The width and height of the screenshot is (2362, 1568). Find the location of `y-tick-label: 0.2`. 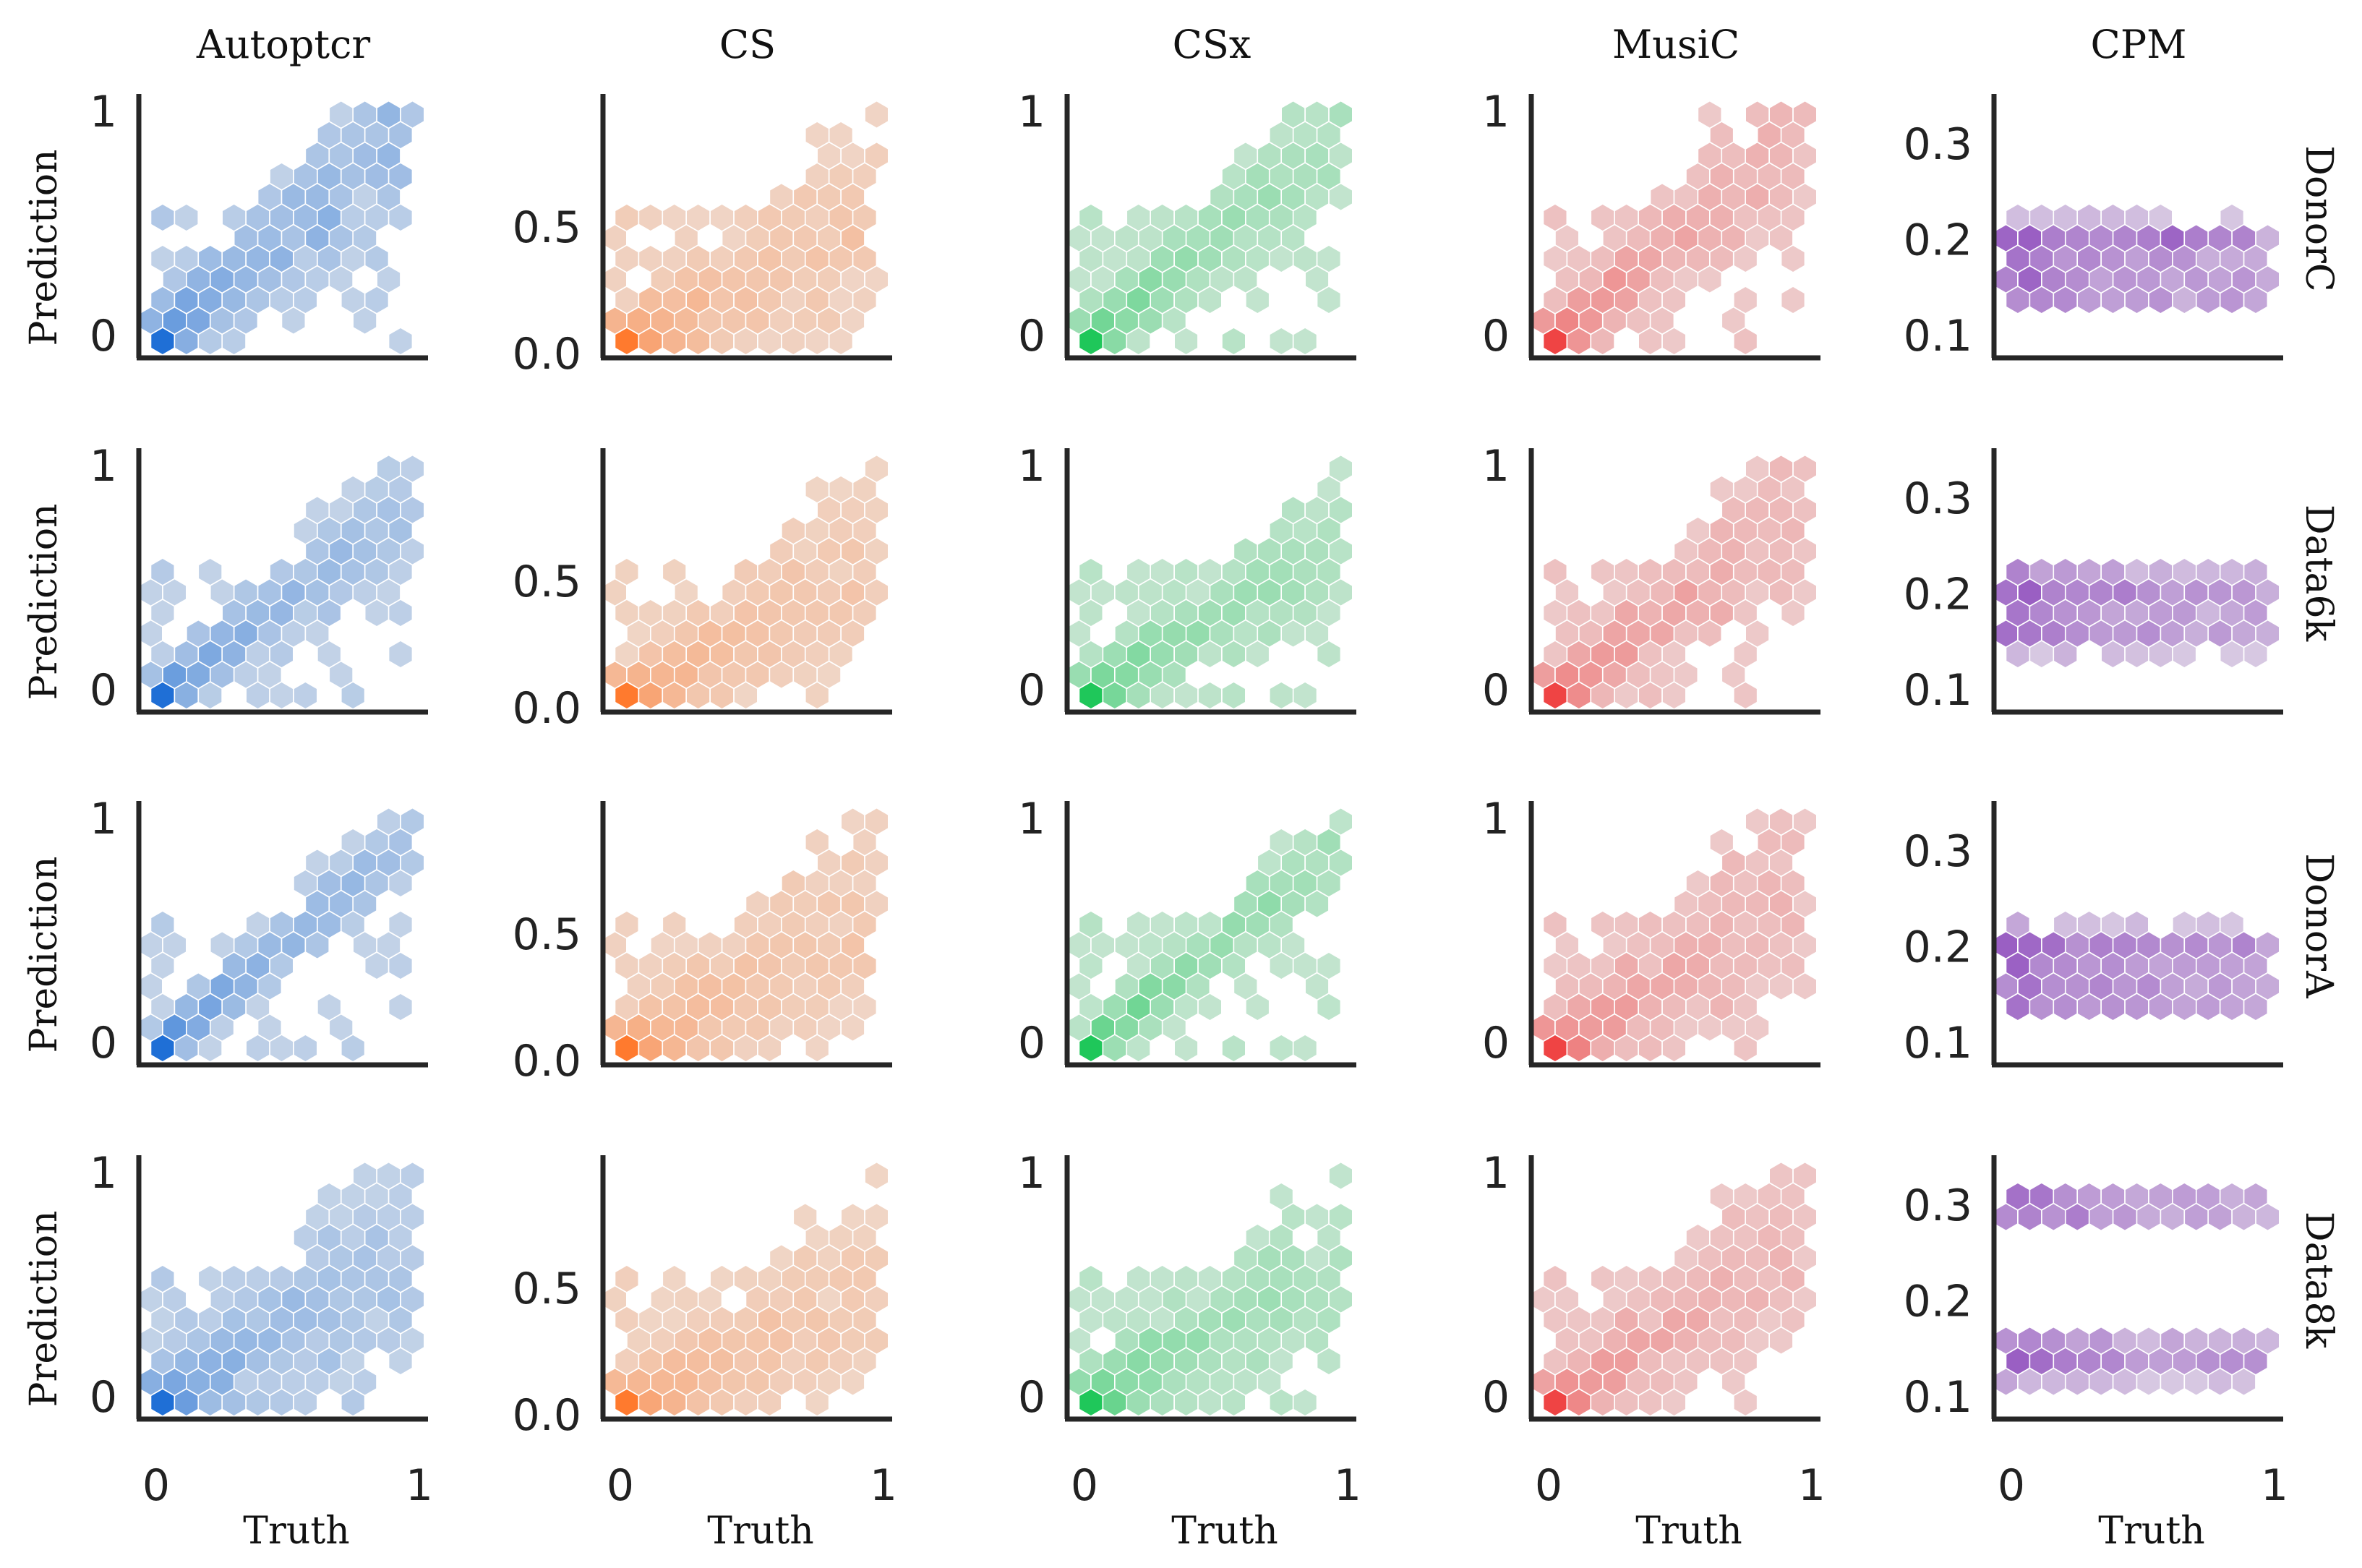

y-tick-label: 0.2 is located at coordinates (1938, 240).